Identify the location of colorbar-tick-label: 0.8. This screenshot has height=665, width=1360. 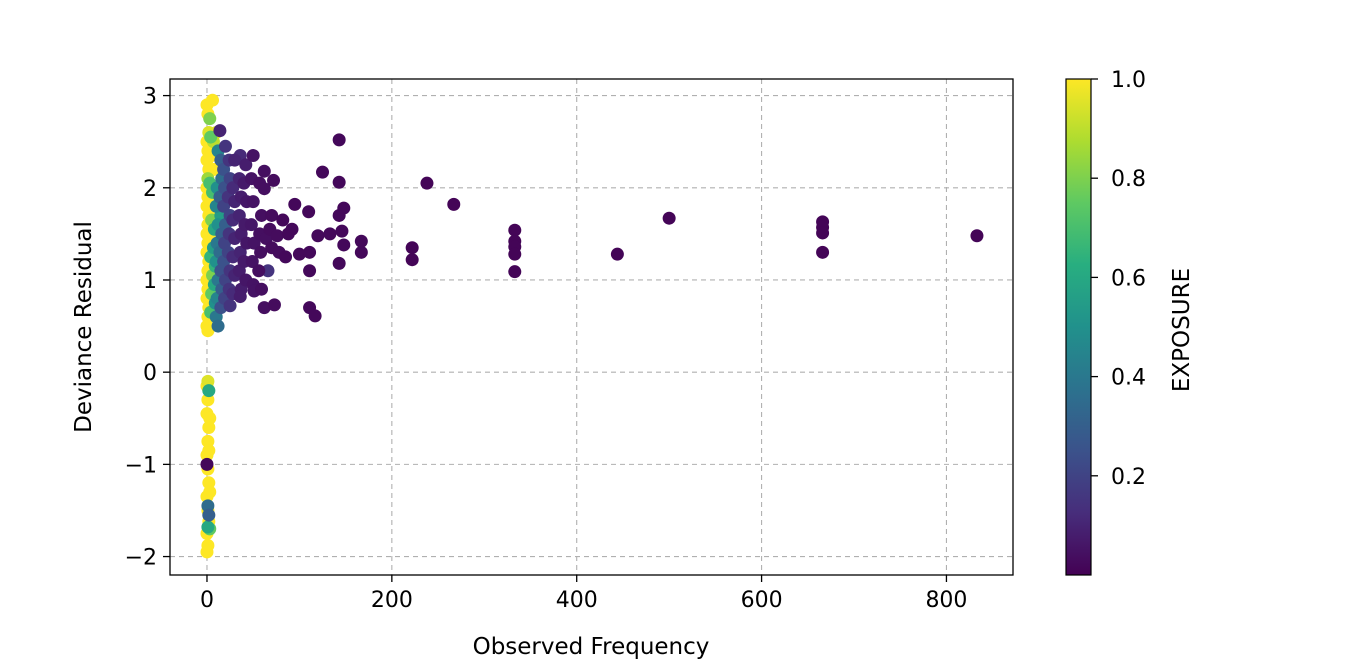
(1128, 179).